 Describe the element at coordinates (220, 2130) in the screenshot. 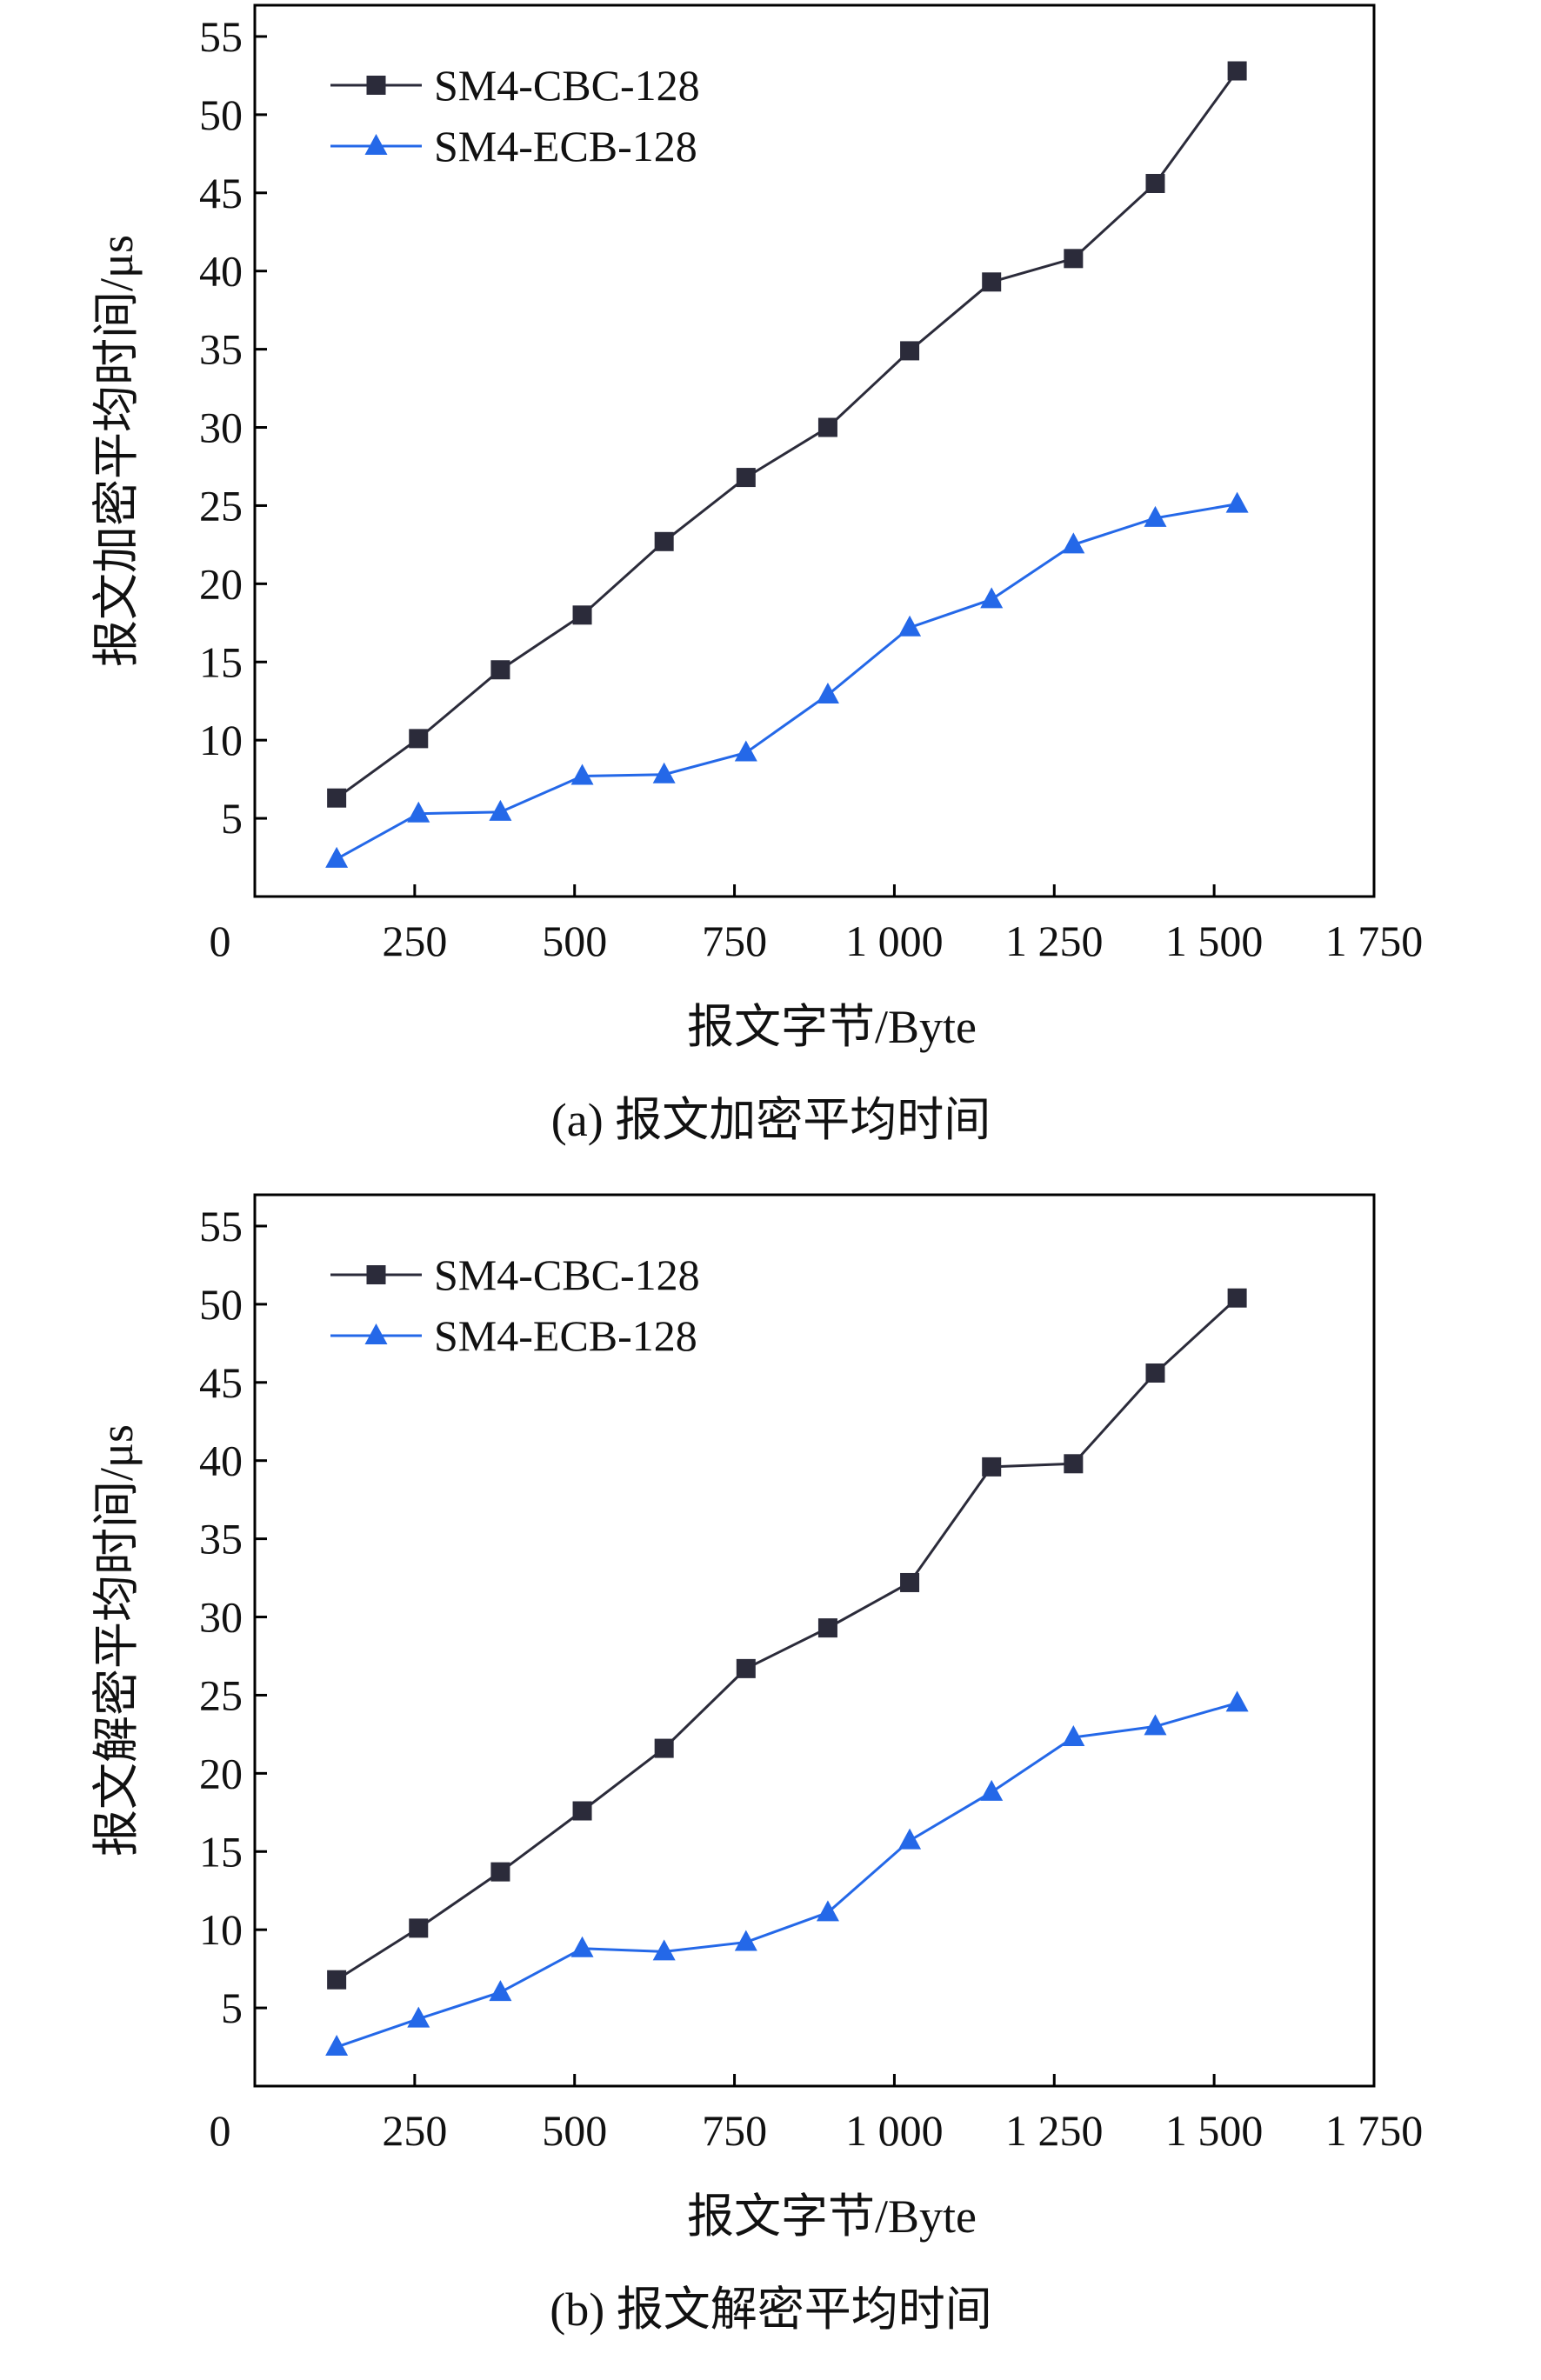

I see `x-tick-label: 0` at that location.